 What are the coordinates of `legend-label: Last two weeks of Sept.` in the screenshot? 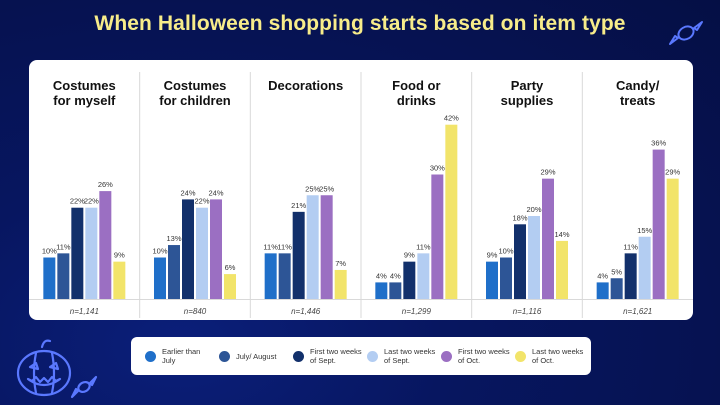 It's located at (410, 356).